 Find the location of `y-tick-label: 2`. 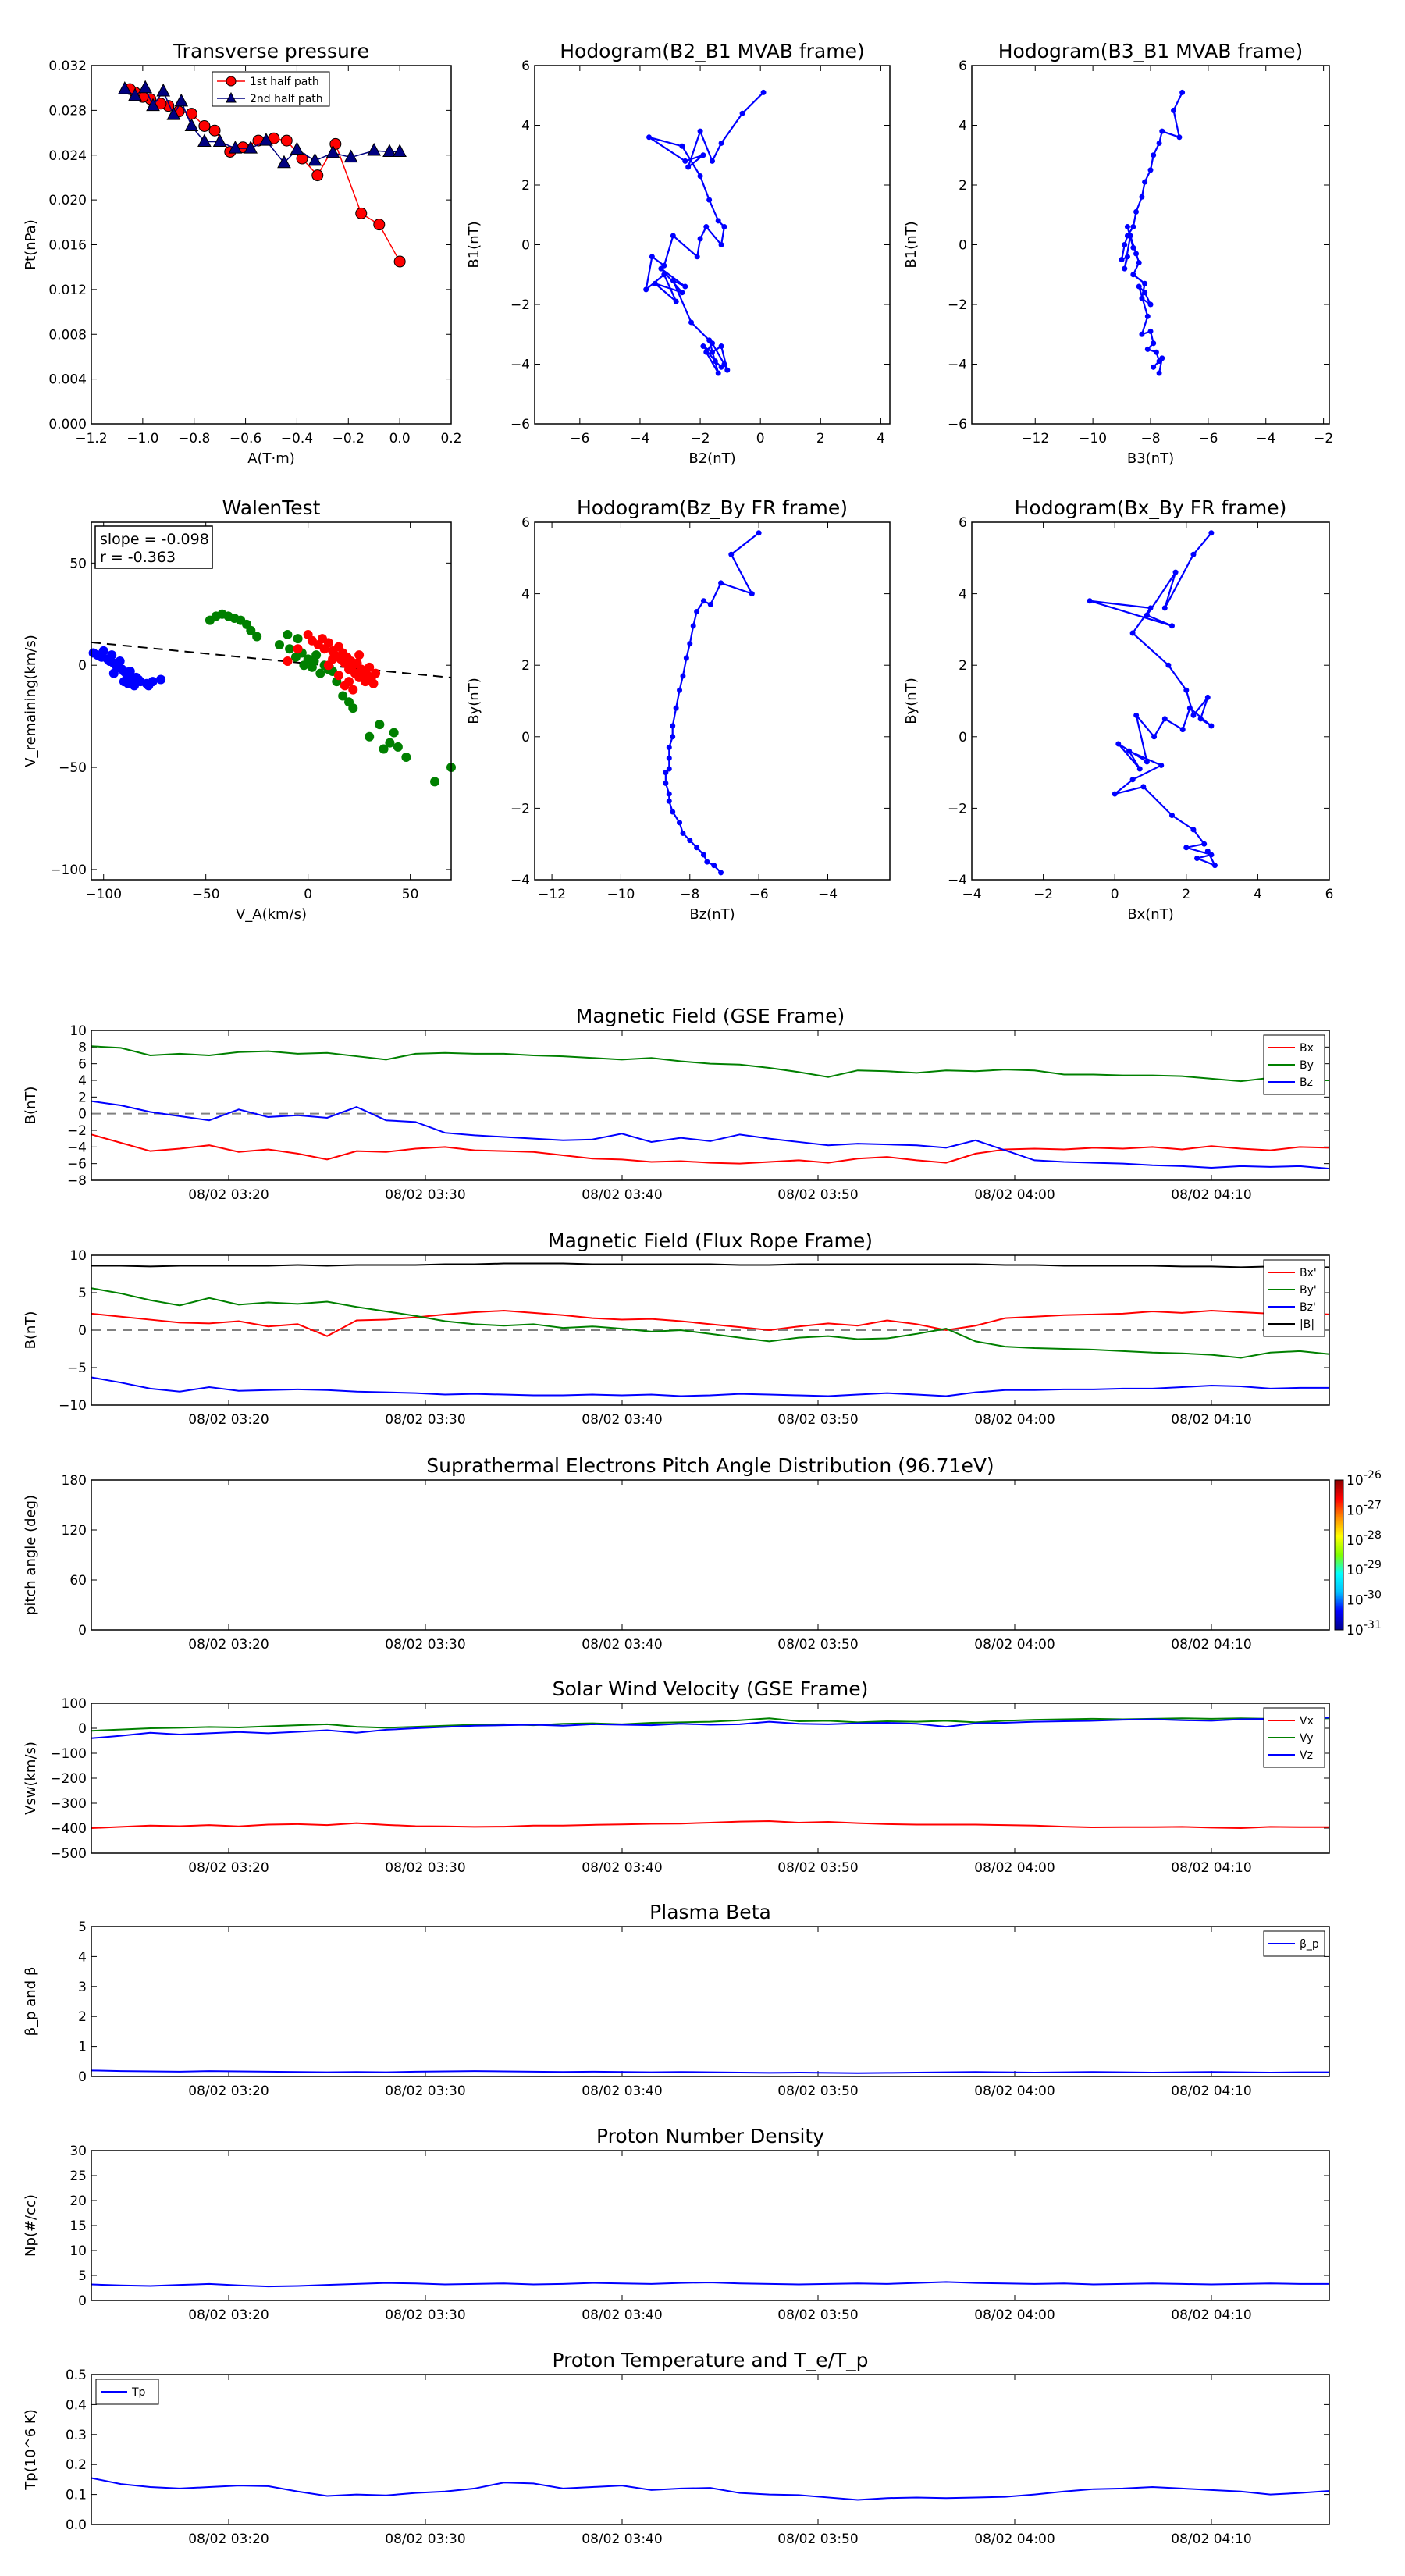

y-tick-label: 2 is located at coordinates (525, 186).